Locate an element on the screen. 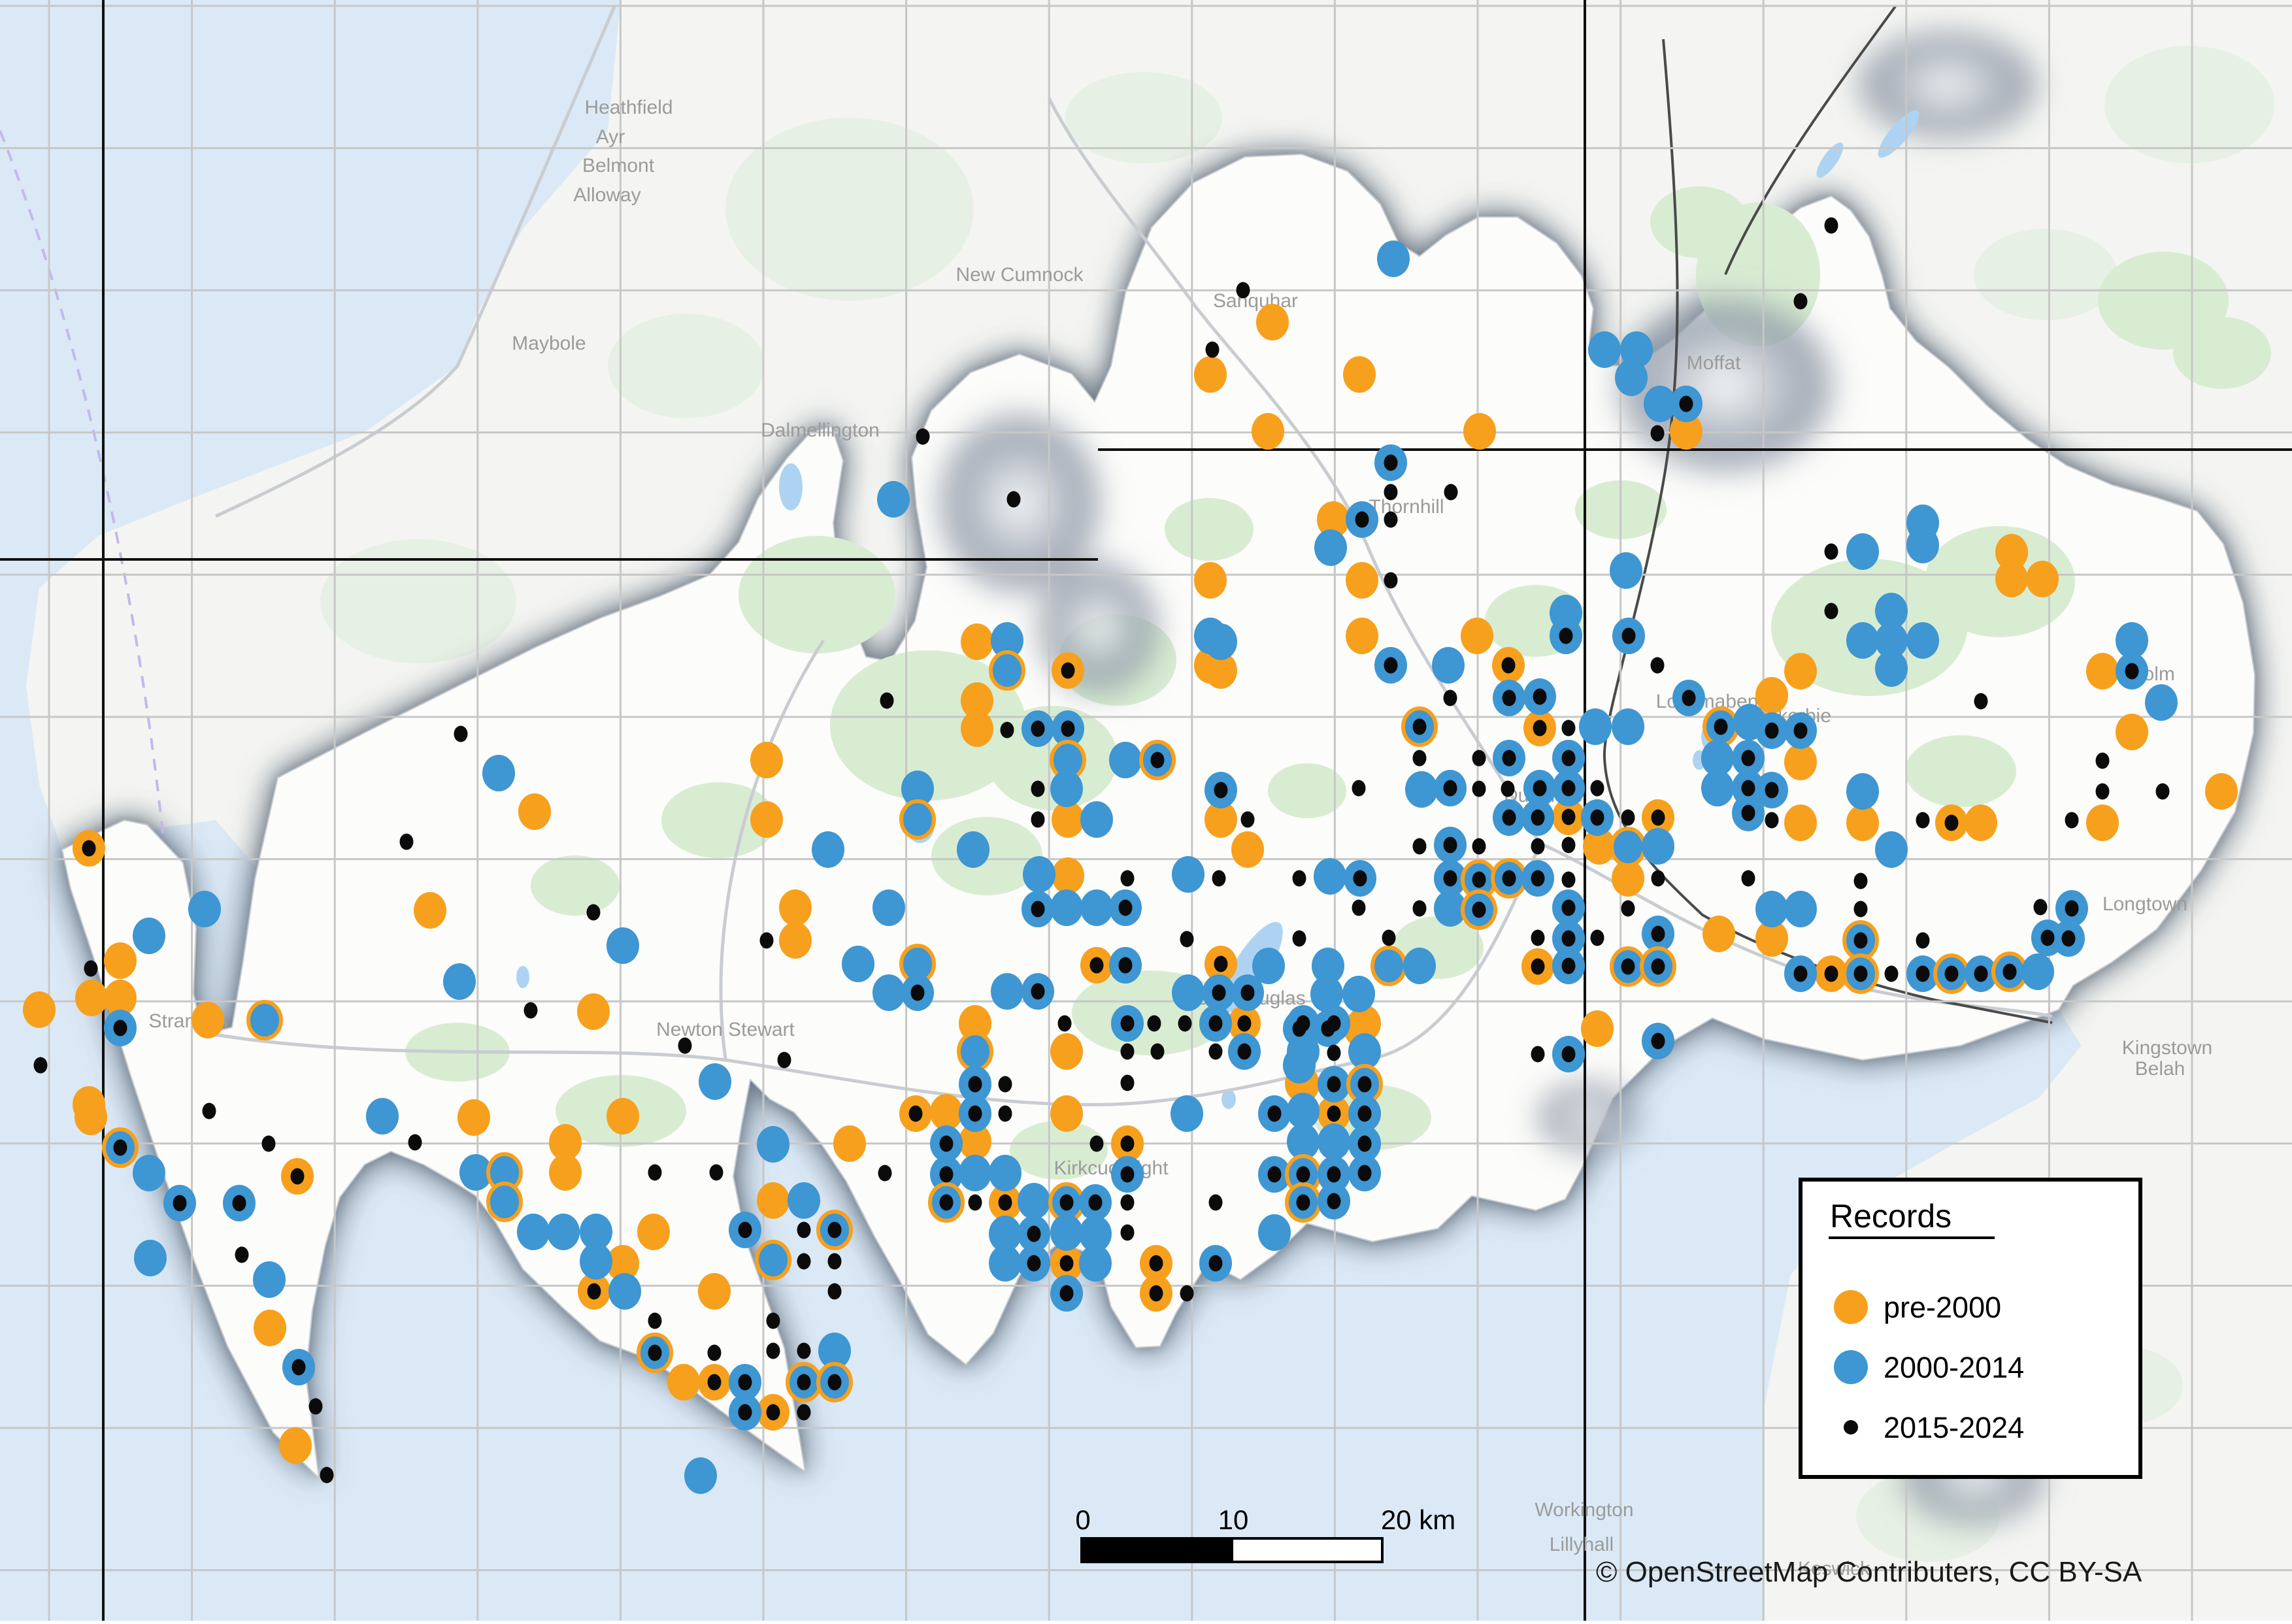 Image resolution: width=2292 pixels, height=1624 pixels. place-label-thornhill: Thornhill is located at coordinates (1406, 507).